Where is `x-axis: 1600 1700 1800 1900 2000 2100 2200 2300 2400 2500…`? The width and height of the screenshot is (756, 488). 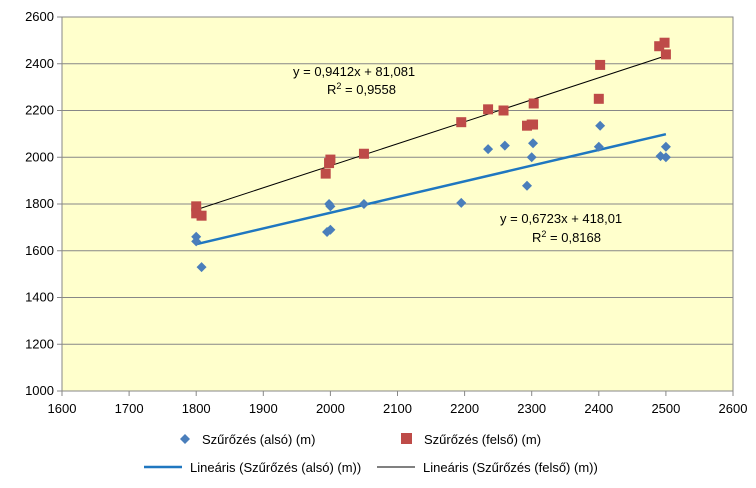
x-axis: 1600 1700 1800 1900 2000 2100 2200 2300 2400 2500… is located at coordinates (398, 403).